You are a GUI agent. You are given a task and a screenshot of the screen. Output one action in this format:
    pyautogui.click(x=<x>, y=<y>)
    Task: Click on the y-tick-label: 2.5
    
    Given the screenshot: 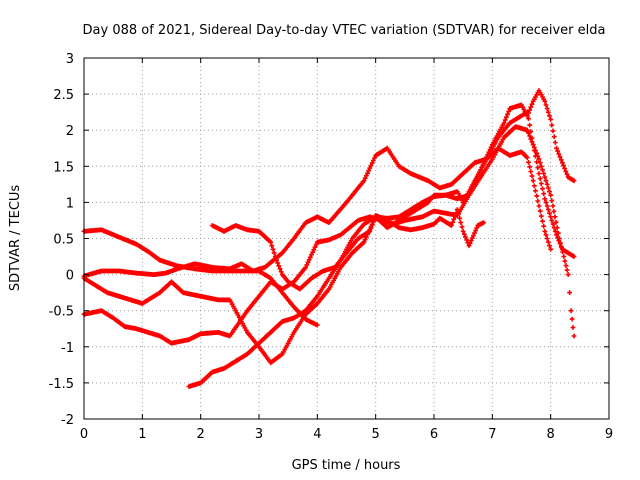 What is the action you would take?
    pyautogui.click(x=63, y=95)
    